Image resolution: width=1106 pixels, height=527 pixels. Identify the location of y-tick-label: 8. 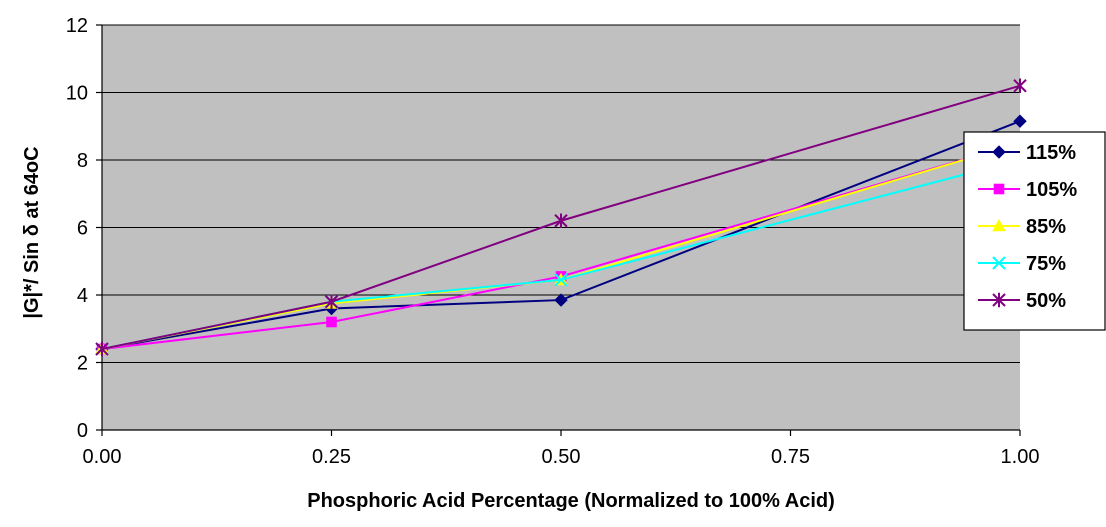
(82, 161).